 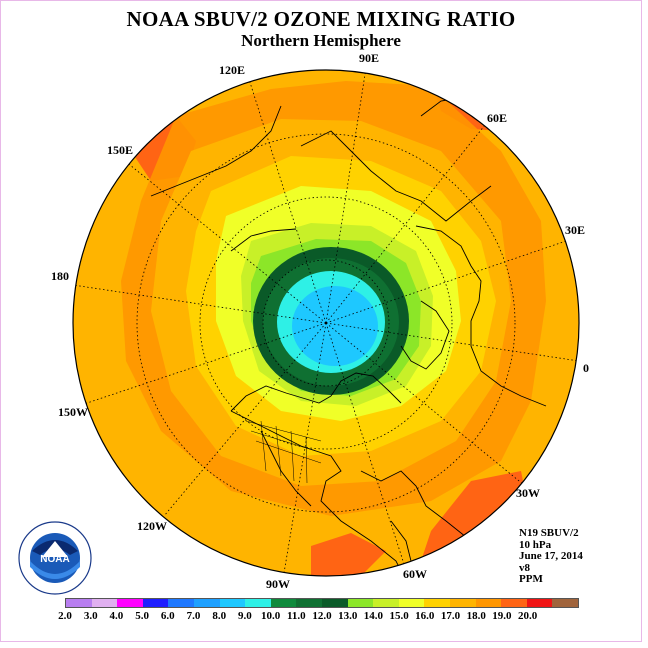 I want to click on units-label: PPM, so click(x=531, y=579).